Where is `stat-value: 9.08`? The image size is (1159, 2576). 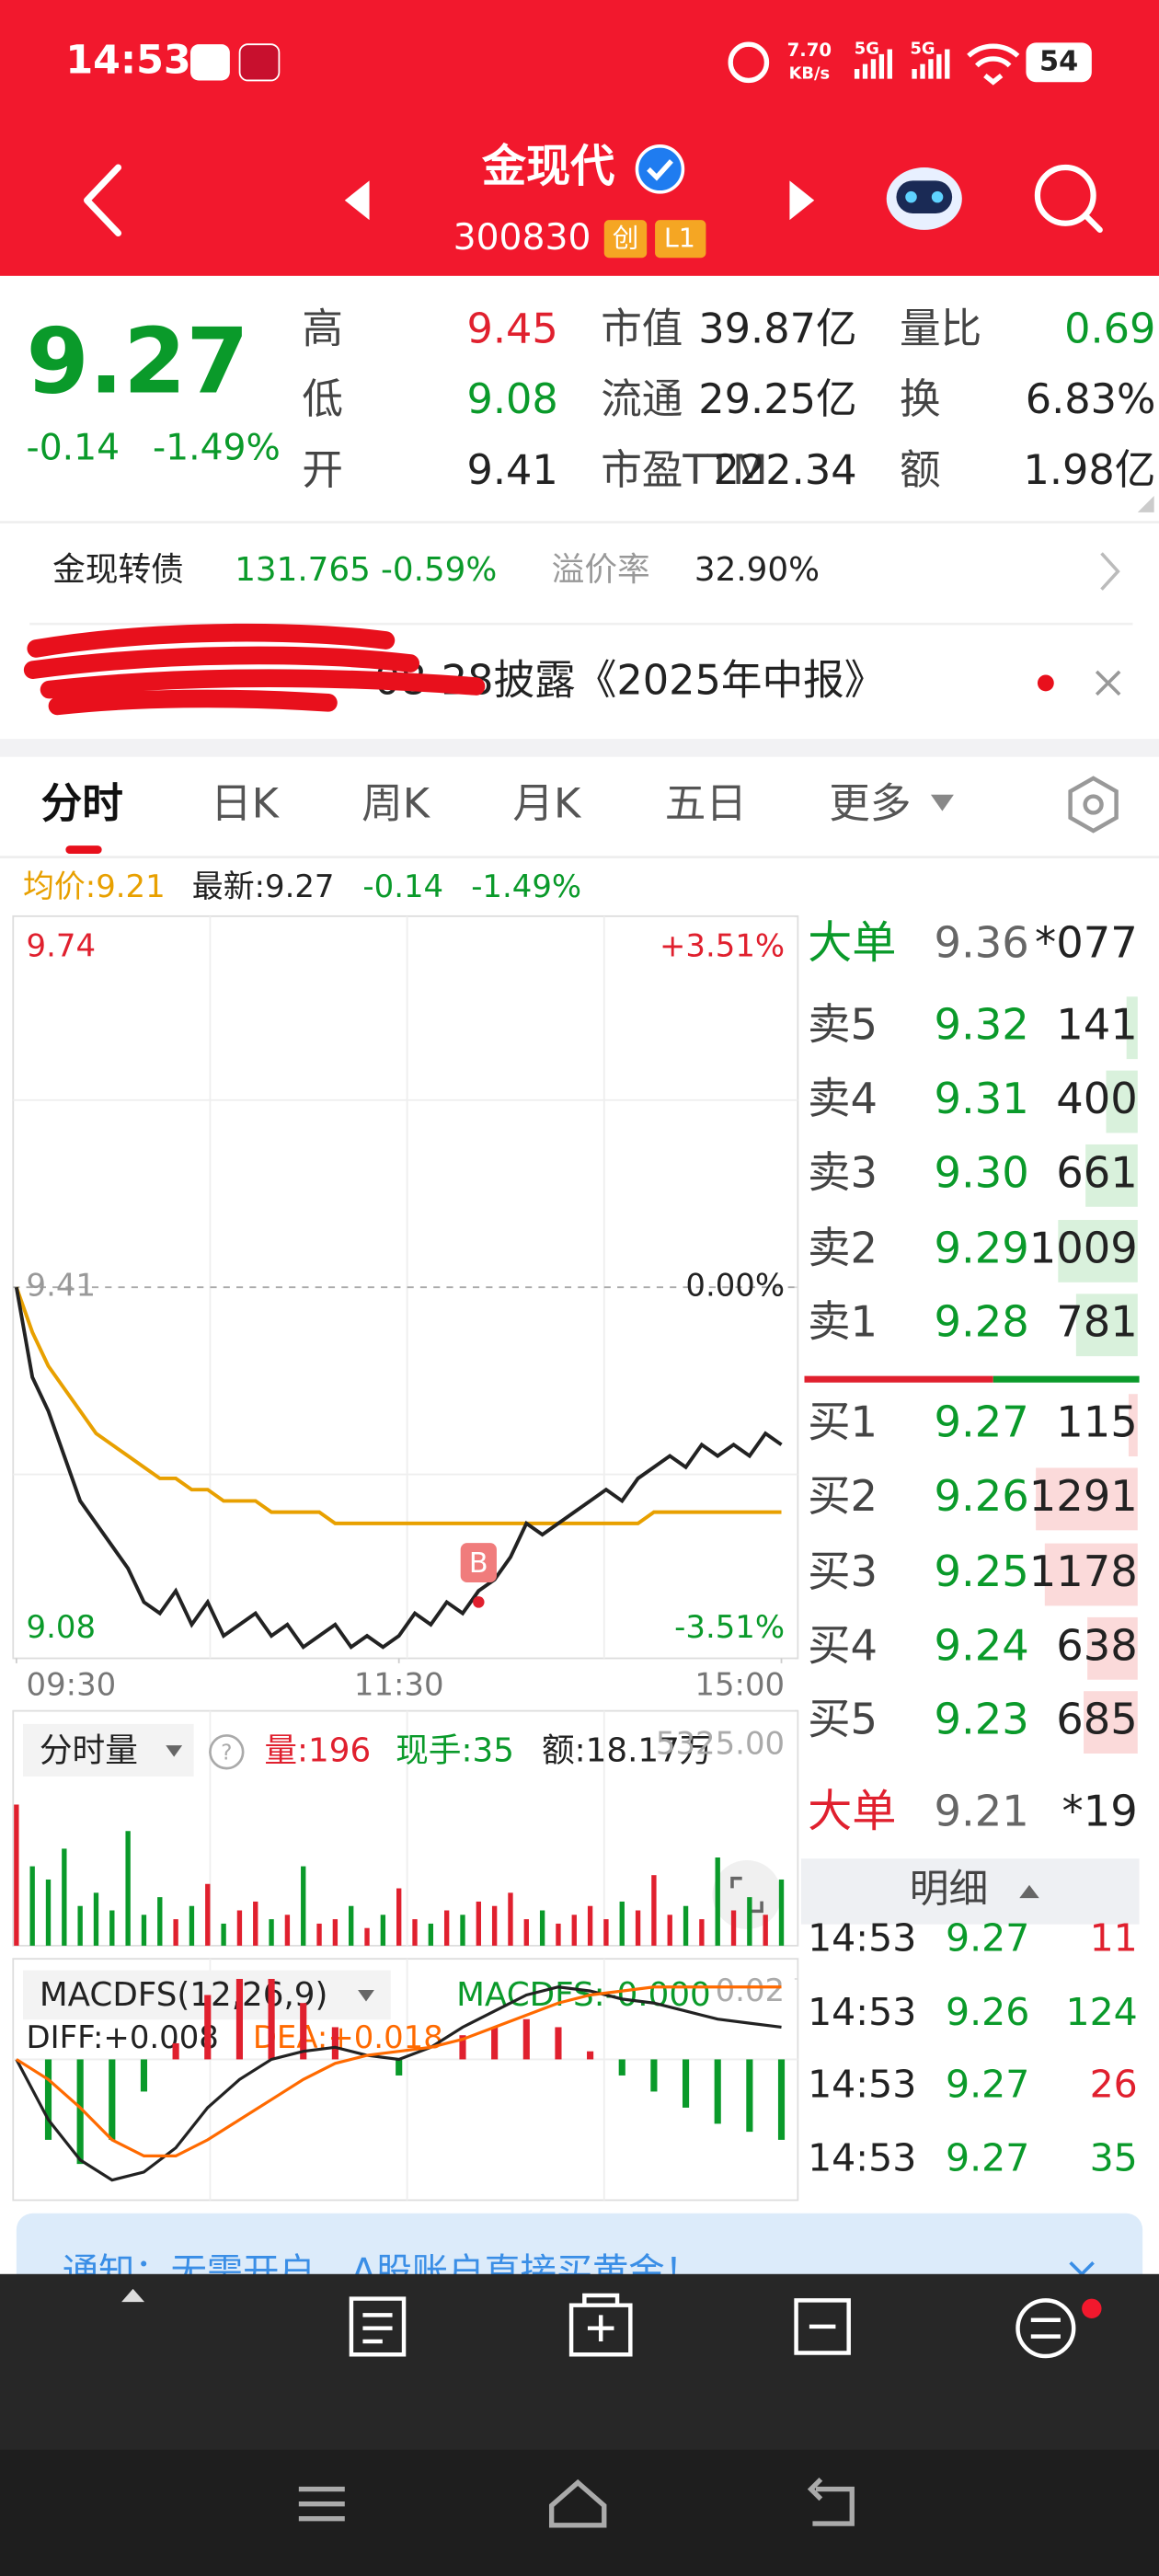 stat-value: 9.08 is located at coordinates (511, 399).